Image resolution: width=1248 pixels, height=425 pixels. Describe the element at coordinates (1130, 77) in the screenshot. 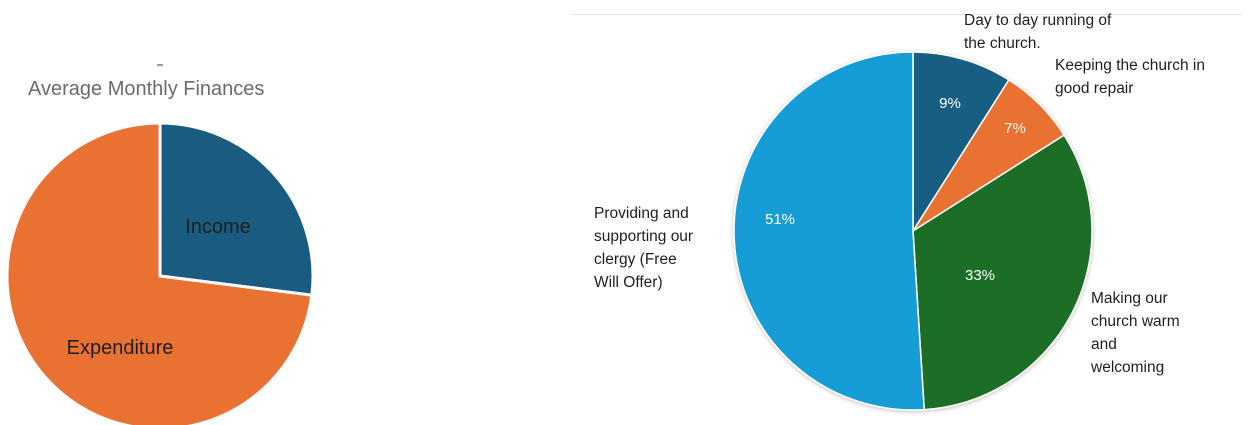

I see `category-label-keeping-the-church-in-good-repair: Keeping the church in good repair` at that location.